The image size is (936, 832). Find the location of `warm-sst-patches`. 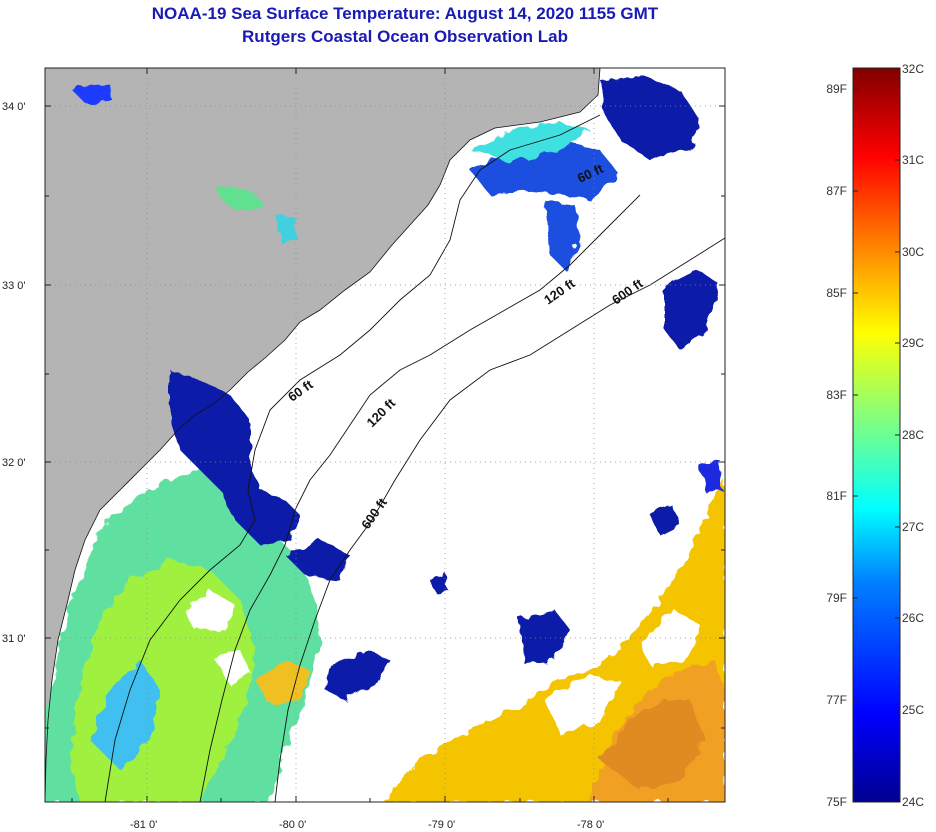

warm-sst-patches is located at coordinates (555, 641).